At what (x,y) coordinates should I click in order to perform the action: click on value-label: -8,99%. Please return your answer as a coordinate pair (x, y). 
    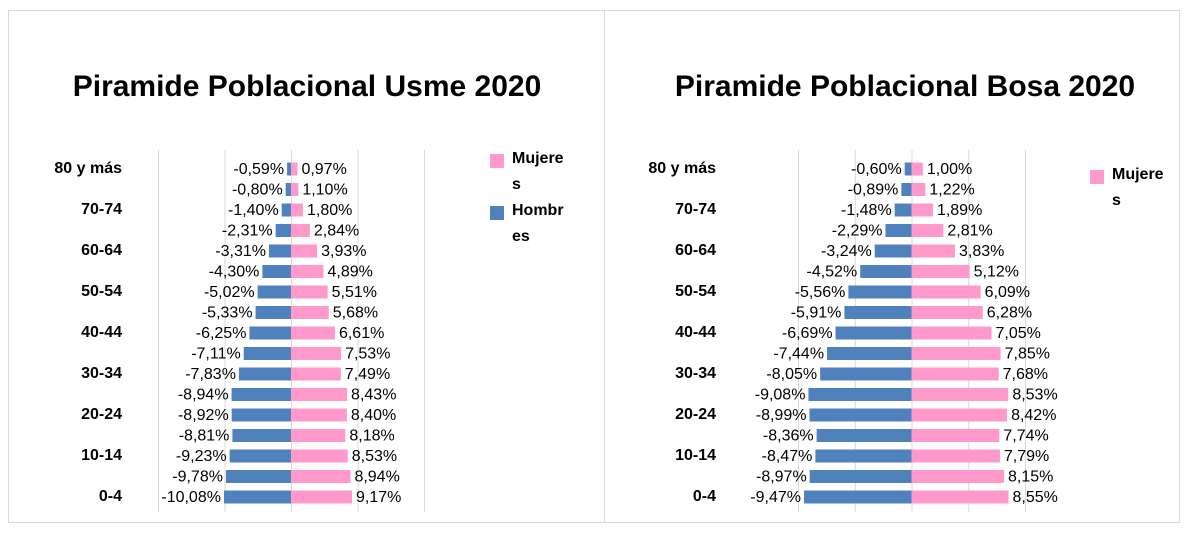
    Looking at the image, I should click on (781, 415).